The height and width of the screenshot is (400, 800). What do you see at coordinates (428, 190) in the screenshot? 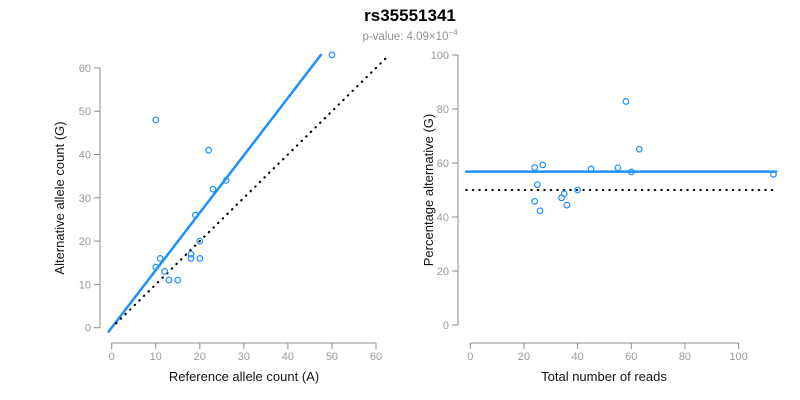
I see `percentage-alternative-scatter-y-axis-title: Percentage alternative (G)` at bounding box center [428, 190].